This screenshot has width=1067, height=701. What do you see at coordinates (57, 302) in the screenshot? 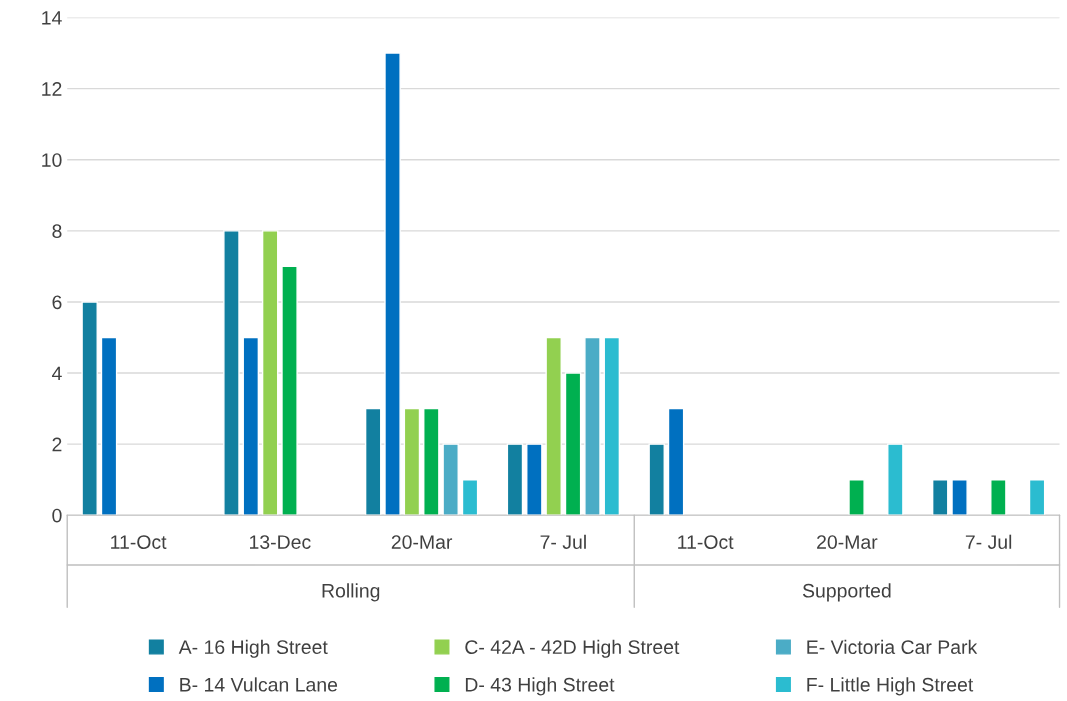
I see `y-tick-label: 6` at bounding box center [57, 302].